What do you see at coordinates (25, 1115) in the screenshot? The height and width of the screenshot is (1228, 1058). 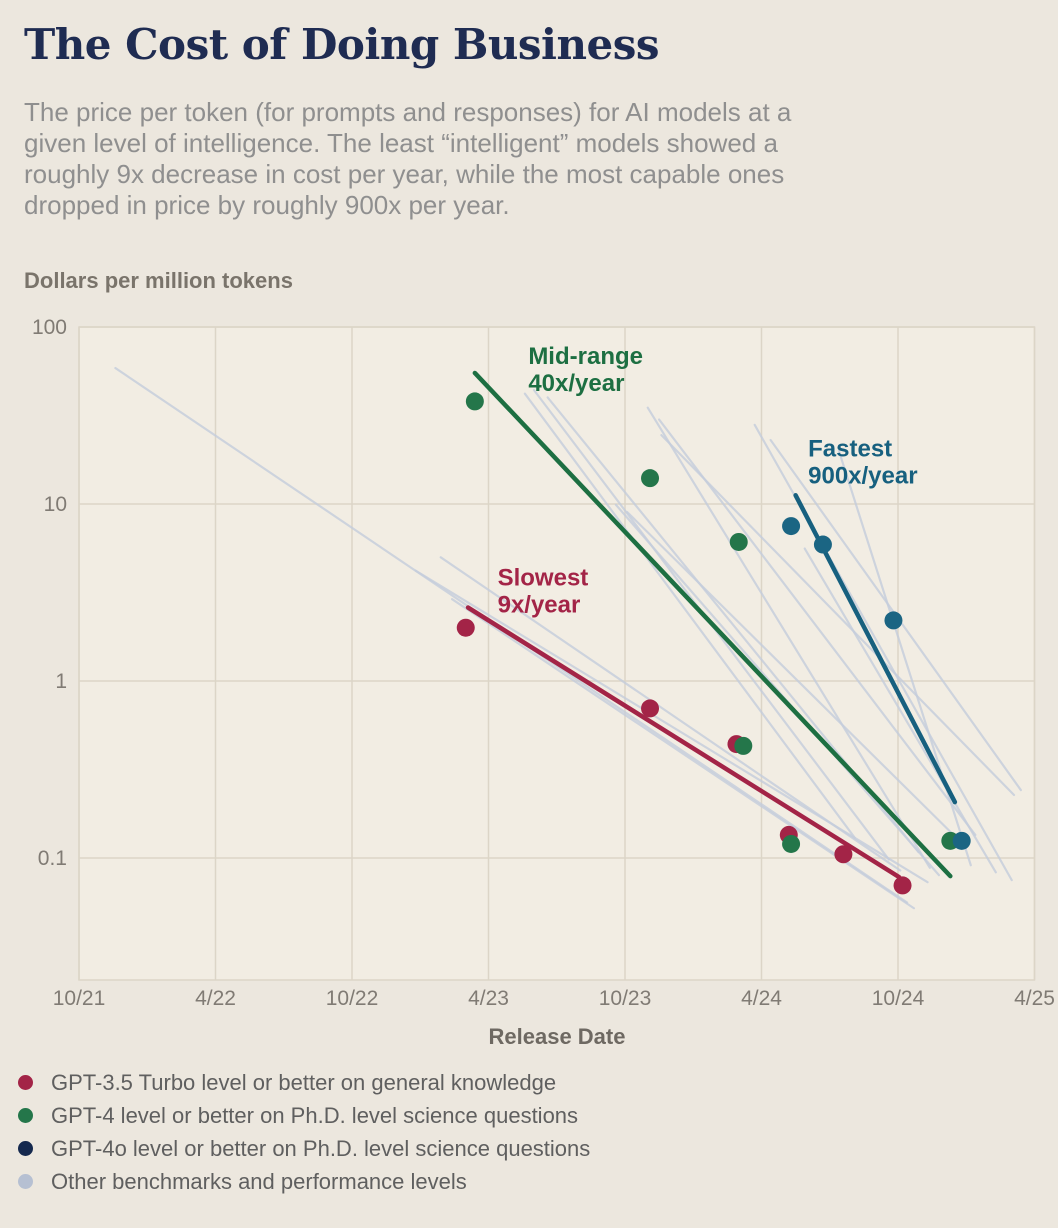 I see `legend-dot-gpt4-icon` at bounding box center [25, 1115].